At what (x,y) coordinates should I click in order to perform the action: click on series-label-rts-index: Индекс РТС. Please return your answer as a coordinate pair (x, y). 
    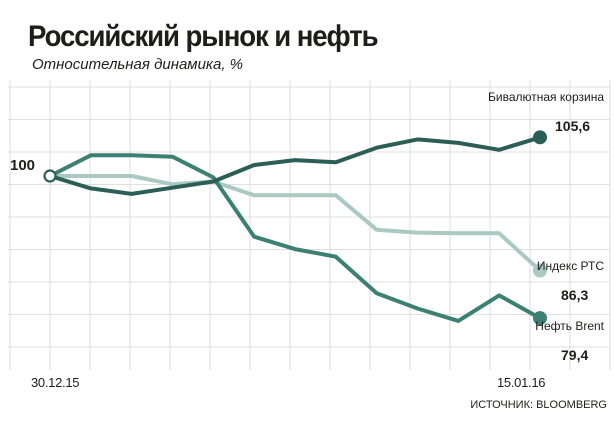
    Looking at the image, I should click on (570, 266).